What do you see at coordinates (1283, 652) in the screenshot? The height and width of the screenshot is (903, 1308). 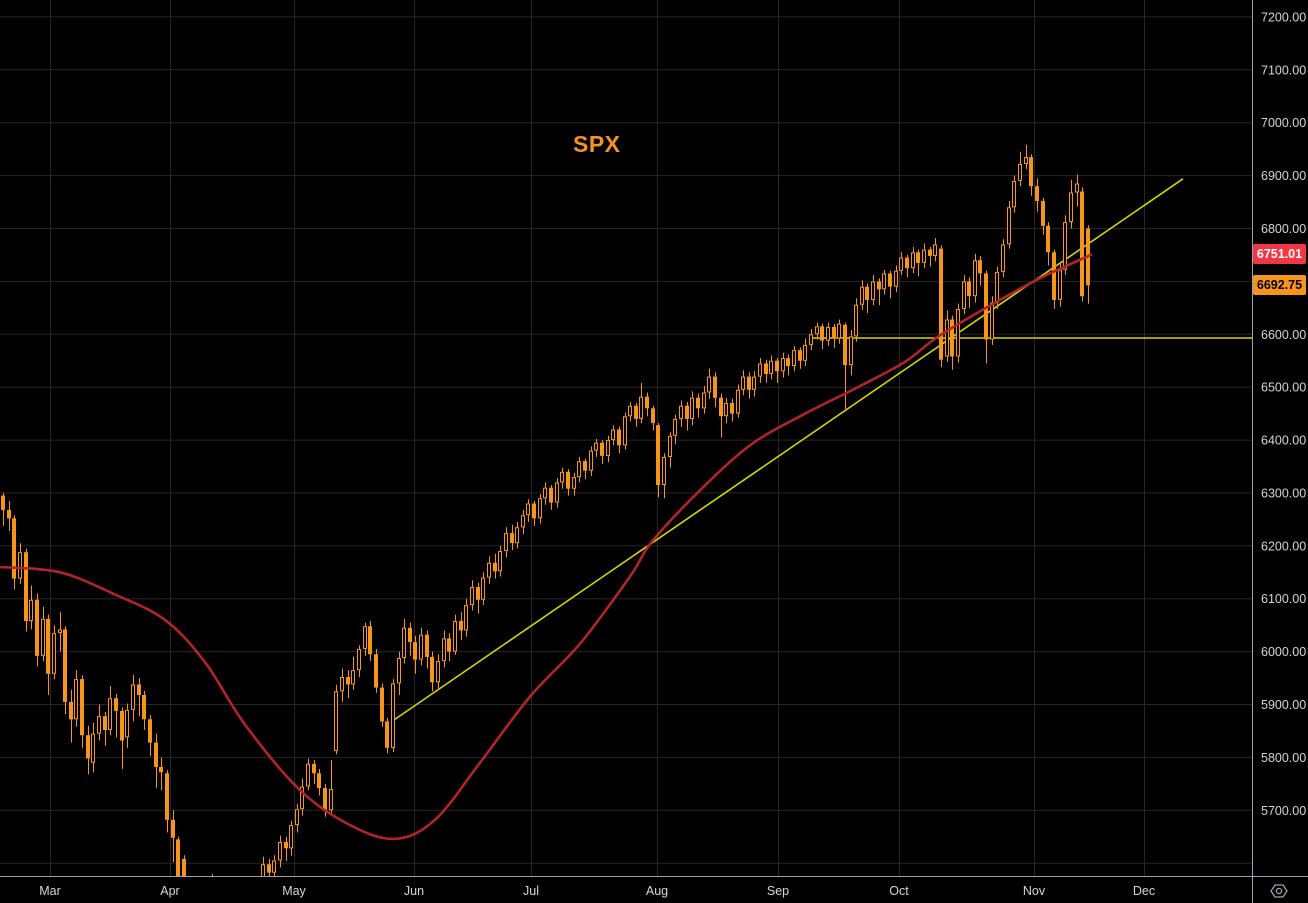 I see `svg-text: 6000.00` at bounding box center [1283, 652].